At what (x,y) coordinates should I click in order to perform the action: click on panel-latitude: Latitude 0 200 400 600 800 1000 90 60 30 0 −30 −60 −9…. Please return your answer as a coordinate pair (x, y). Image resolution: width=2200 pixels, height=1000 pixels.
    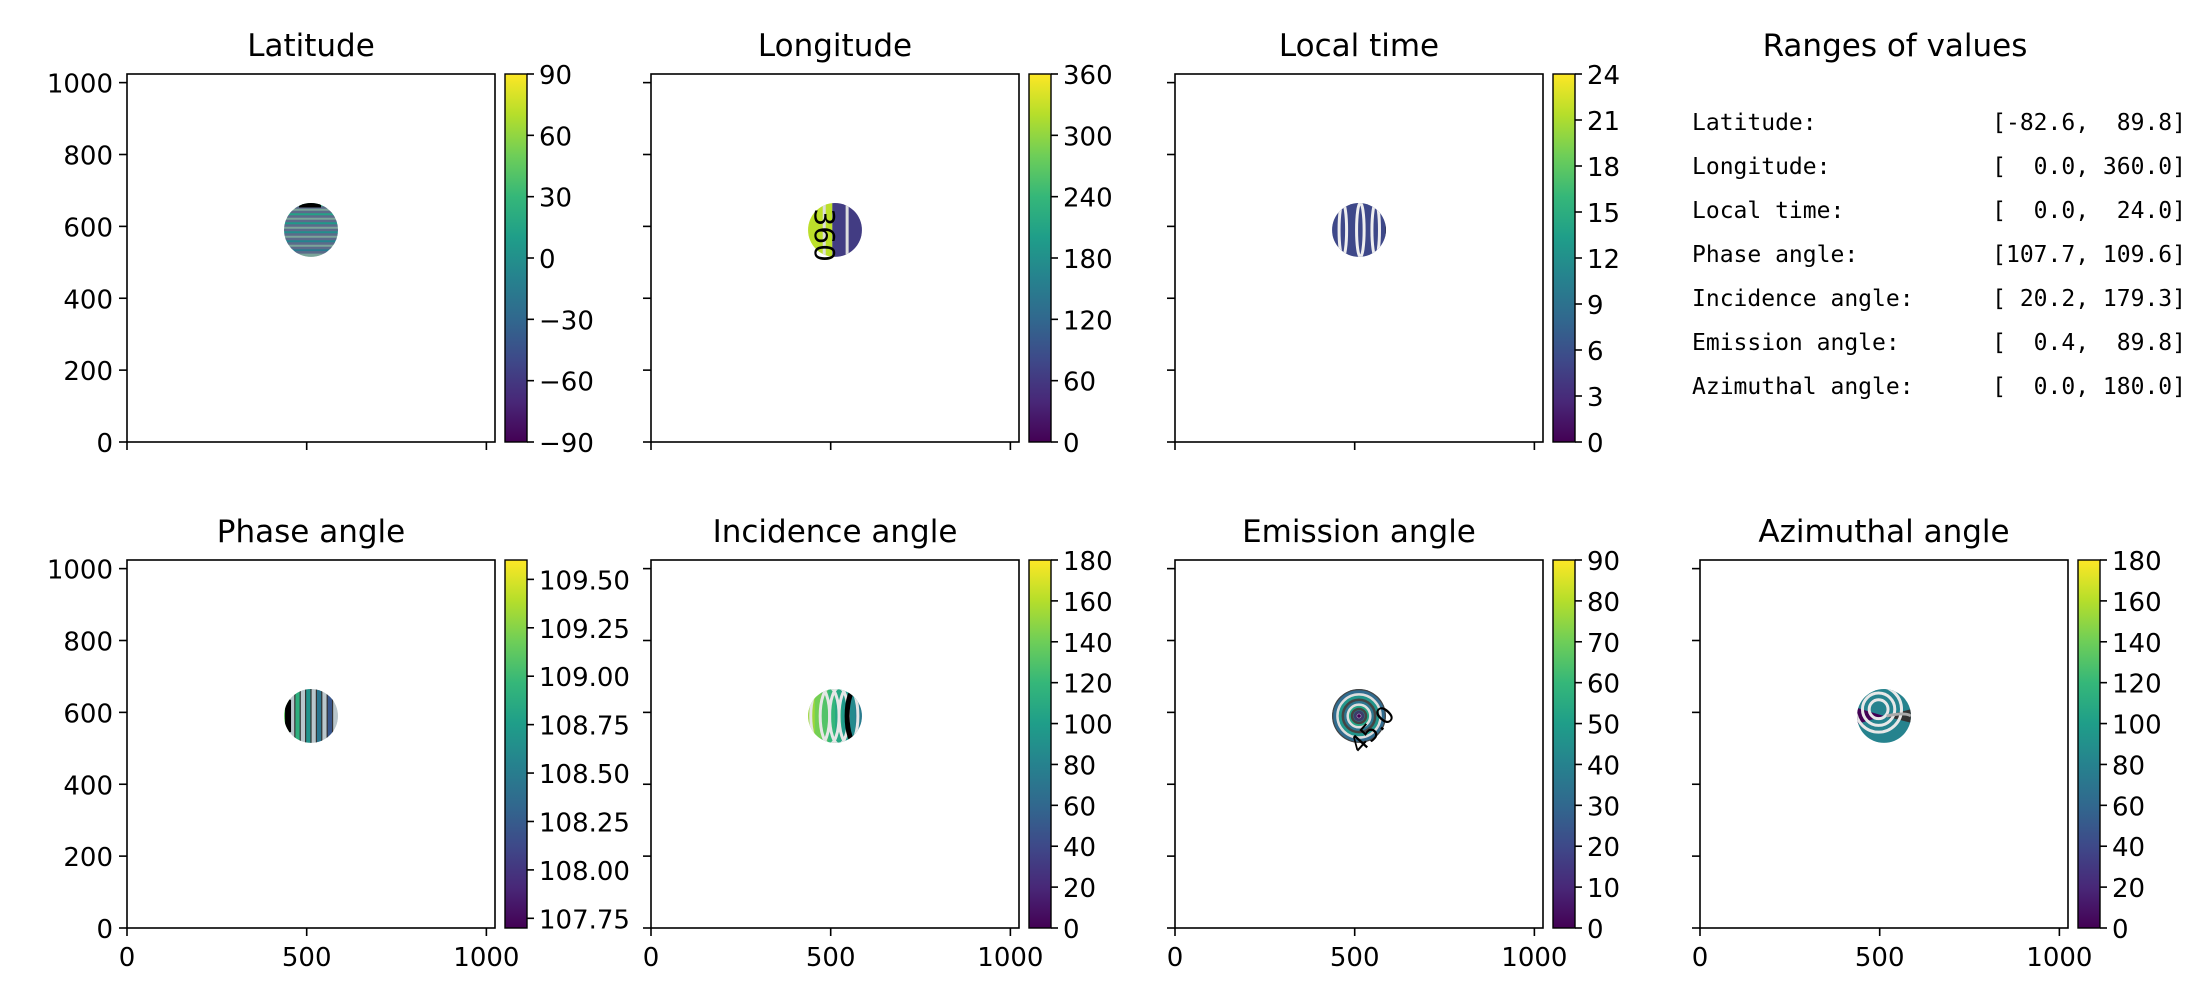
    Looking at the image, I should click on (320, 243).